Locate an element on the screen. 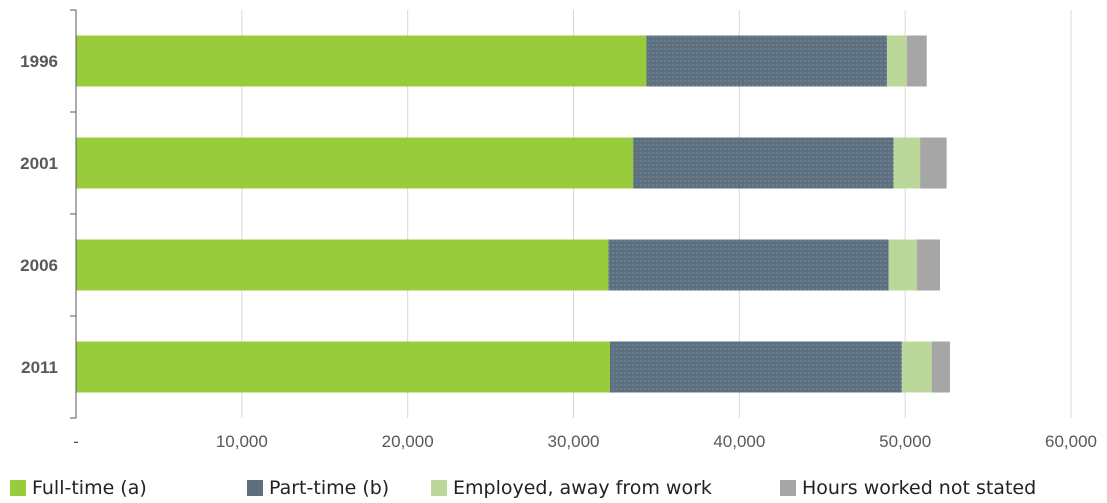 The width and height of the screenshot is (1107, 503). legend-item: Full-time (a) is located at coordinates (78, 488).